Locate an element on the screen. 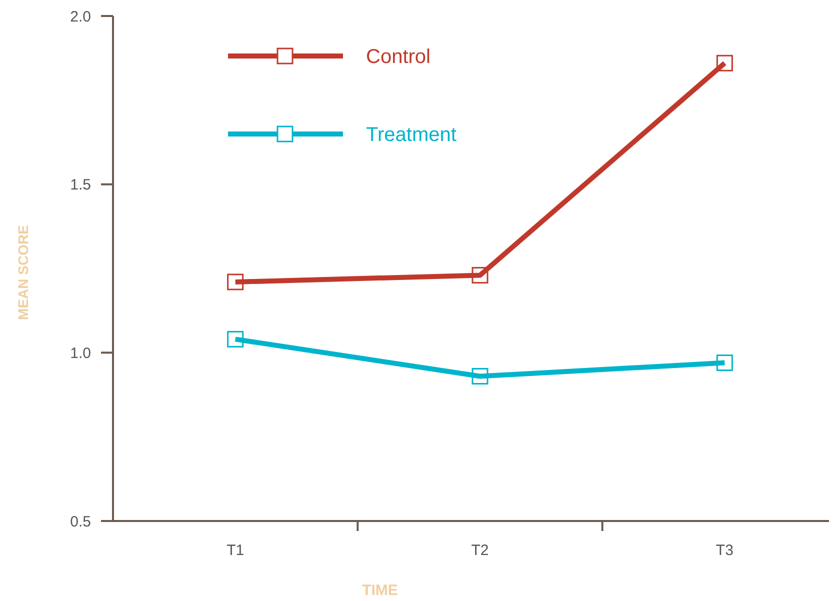 The image size is (837, 601). y-tick-label: 0.5 is located at coordinates (80, 521).